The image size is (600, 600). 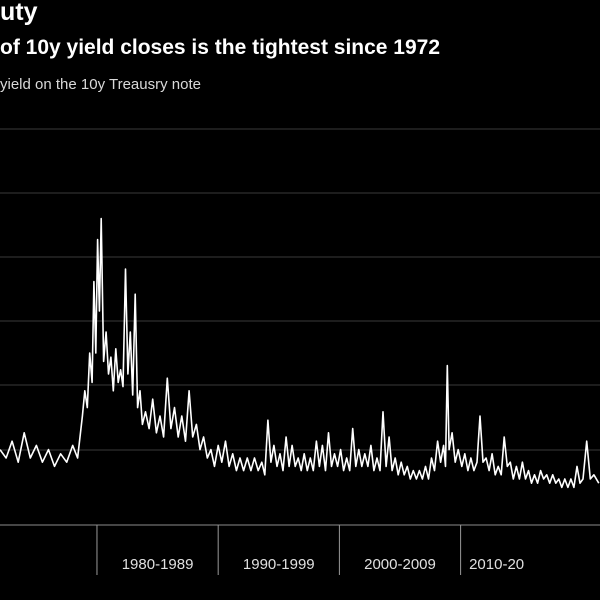 I want to click on x-tick-label-1: 1980-1989, so click(x=158, y=564).